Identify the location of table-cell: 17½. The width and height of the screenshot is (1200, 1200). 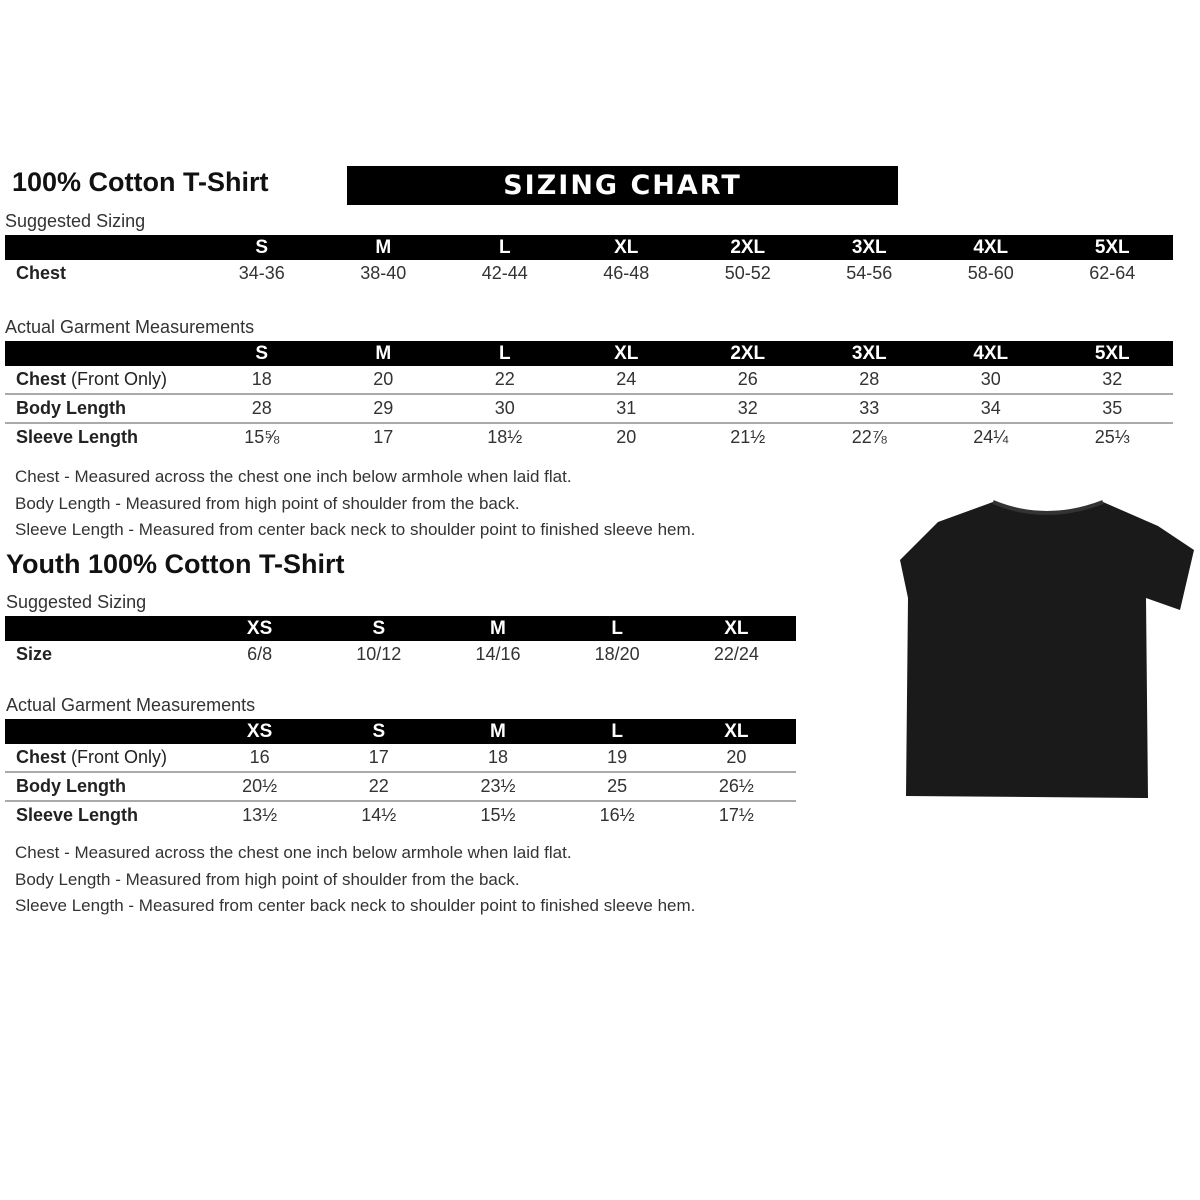
(736, 815).